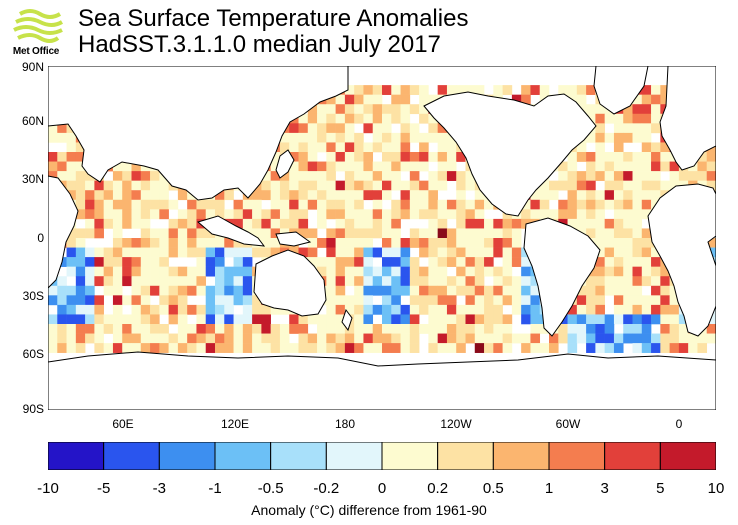 The height and width of the screenshot is (525, 738). Describe the element at coordinates (382, 456) in the screenshot. I see `colorbar` at that location.